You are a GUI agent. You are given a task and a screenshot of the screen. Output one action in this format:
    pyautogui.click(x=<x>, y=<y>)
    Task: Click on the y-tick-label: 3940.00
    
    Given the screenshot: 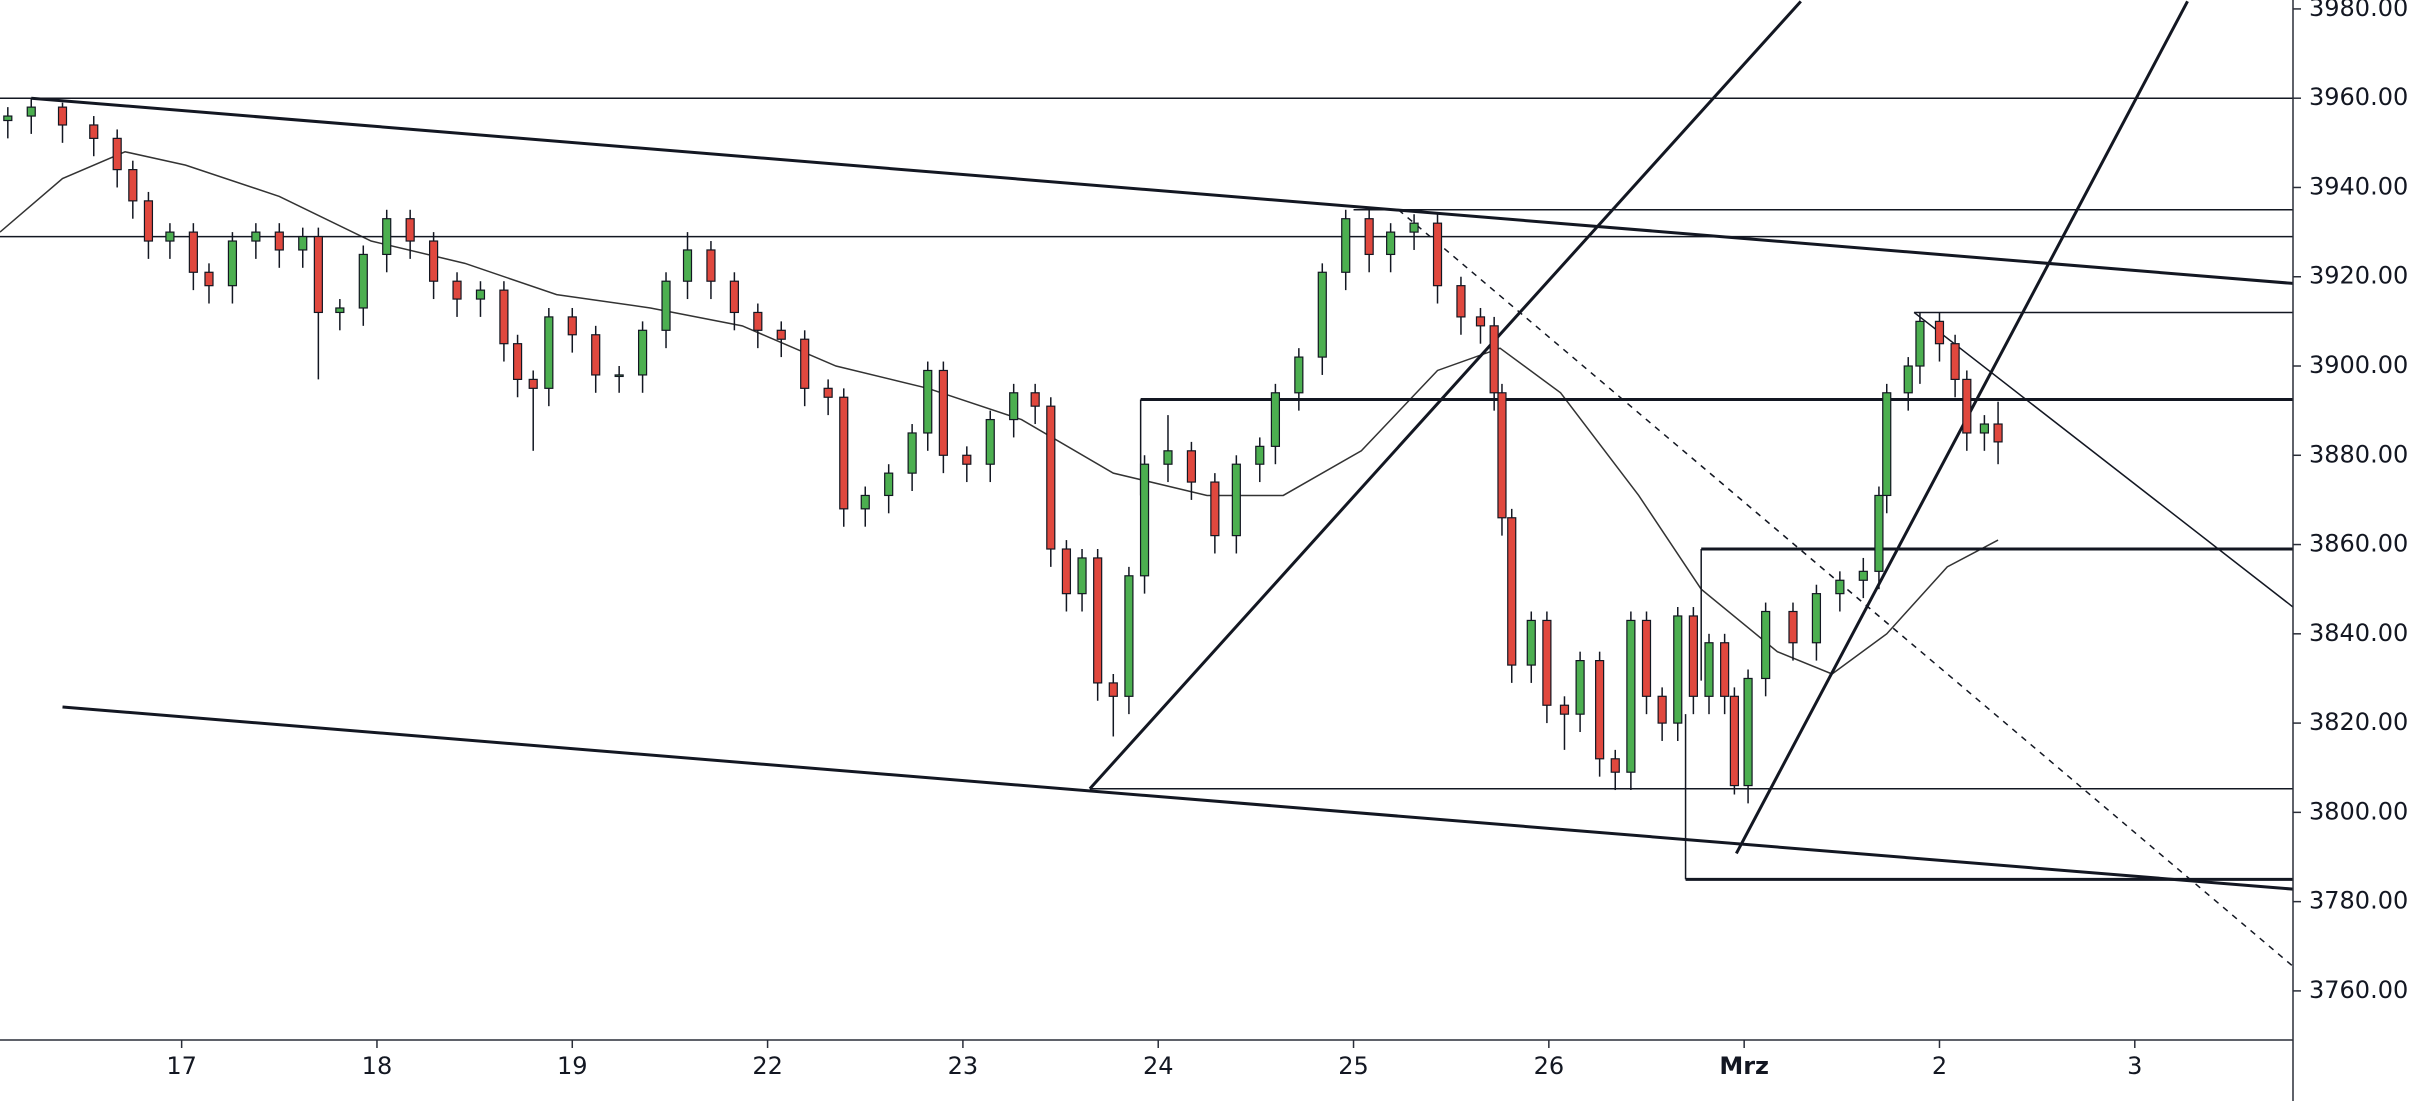 What is the action you would take?
    pyautogui.click(x=2358, y=186)
    